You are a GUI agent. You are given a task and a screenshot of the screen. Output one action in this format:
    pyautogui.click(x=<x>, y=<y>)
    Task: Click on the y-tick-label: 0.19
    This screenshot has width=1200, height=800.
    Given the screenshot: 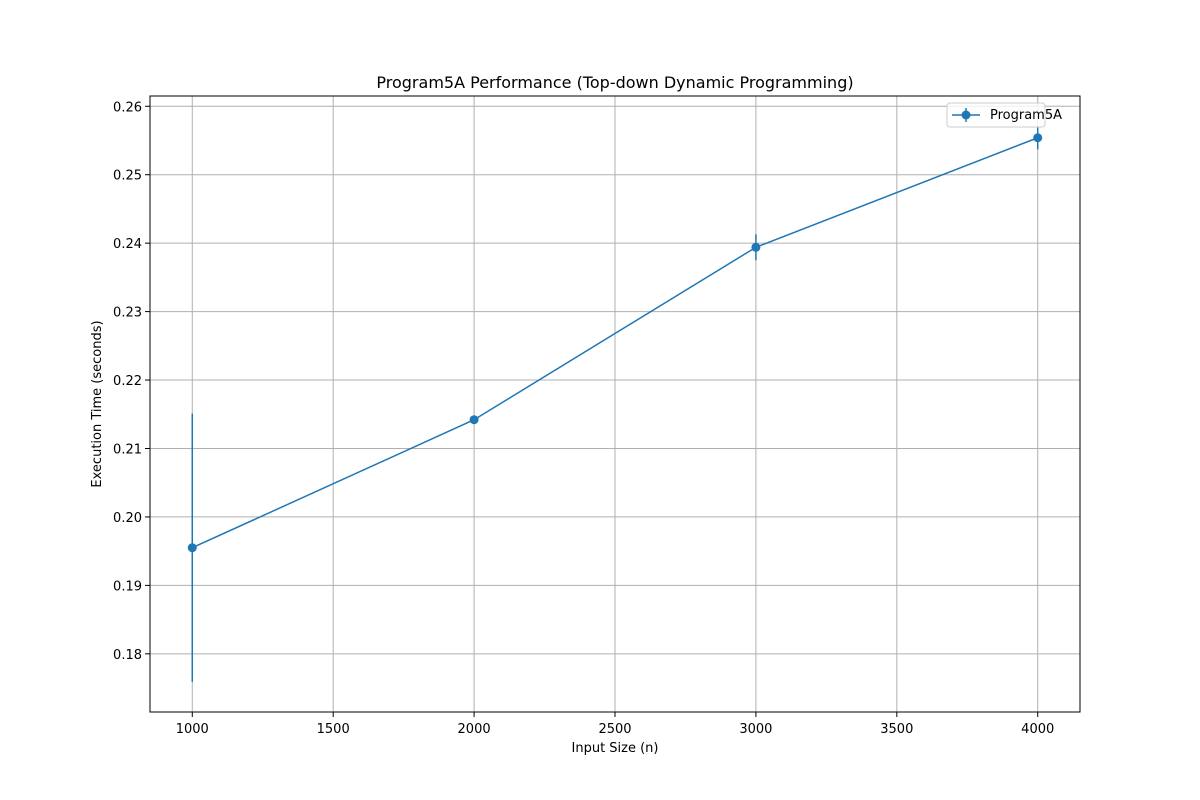 What is the action you would take?
    pyautogui.click(x=127, y=586)
    